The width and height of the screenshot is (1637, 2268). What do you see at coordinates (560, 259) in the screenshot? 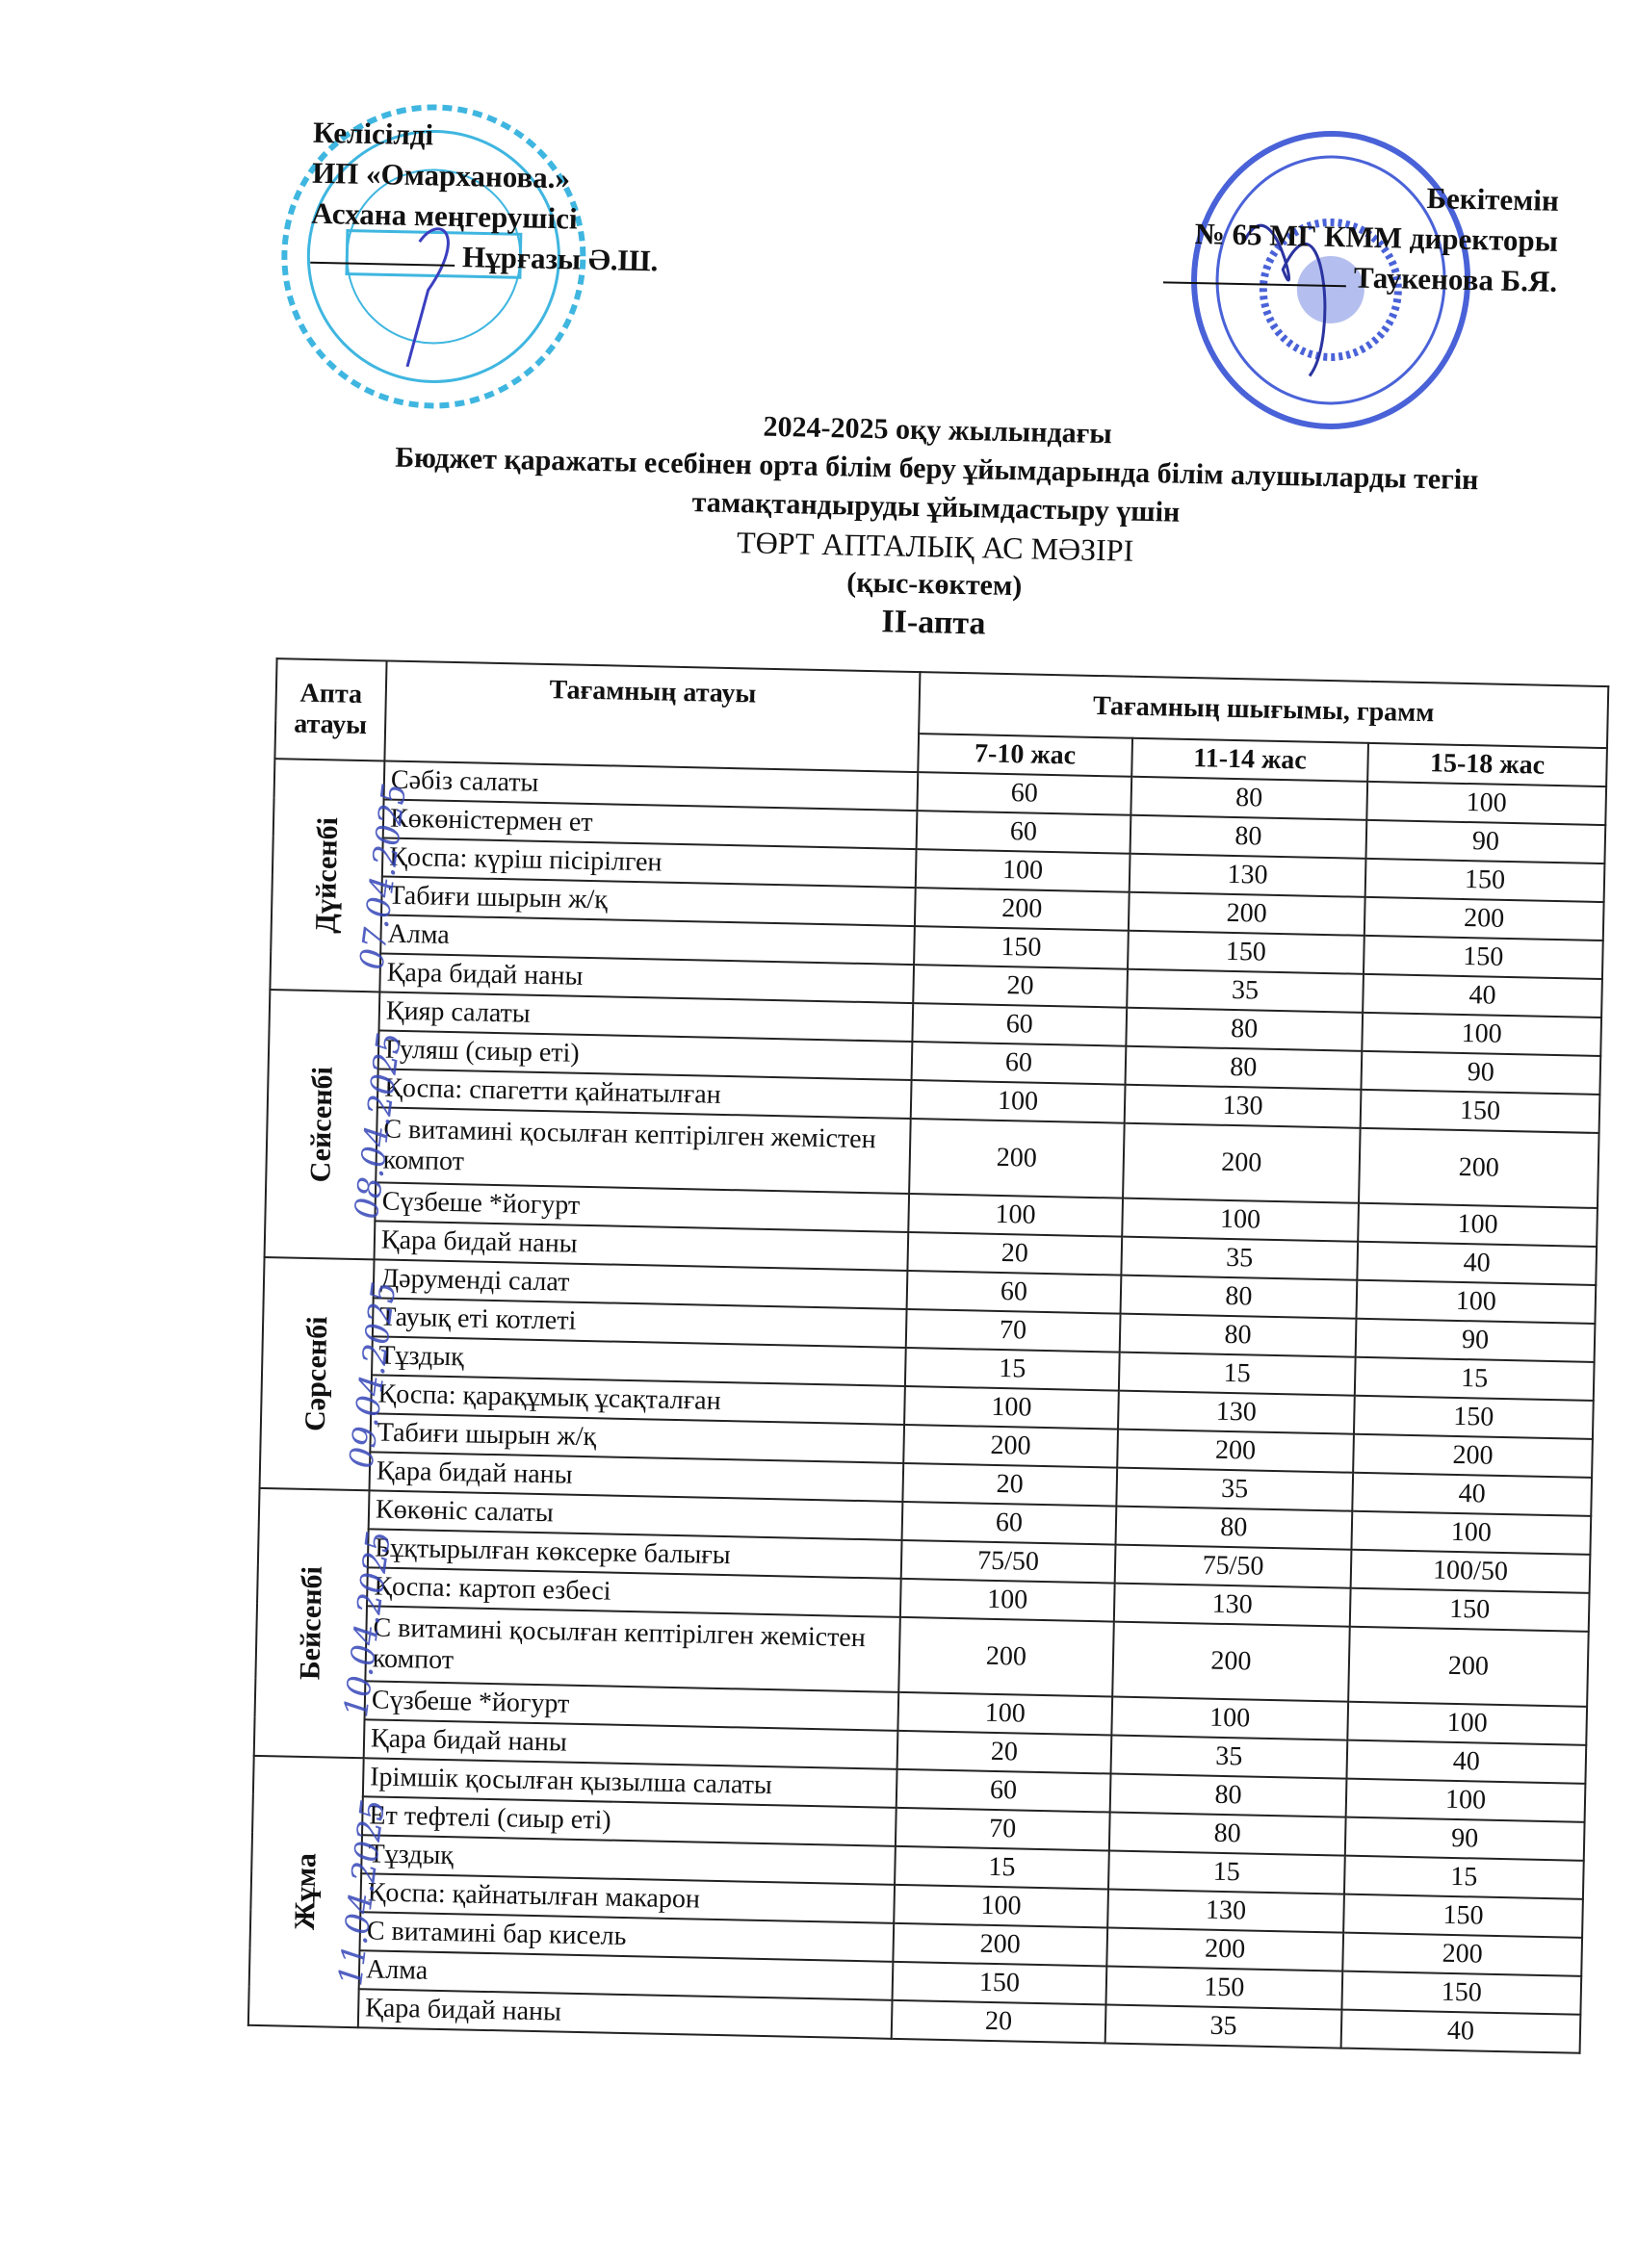
I see `approval-left-signatory: Нұрғазы Ә.Ш.` at bounding box center [560, 259].